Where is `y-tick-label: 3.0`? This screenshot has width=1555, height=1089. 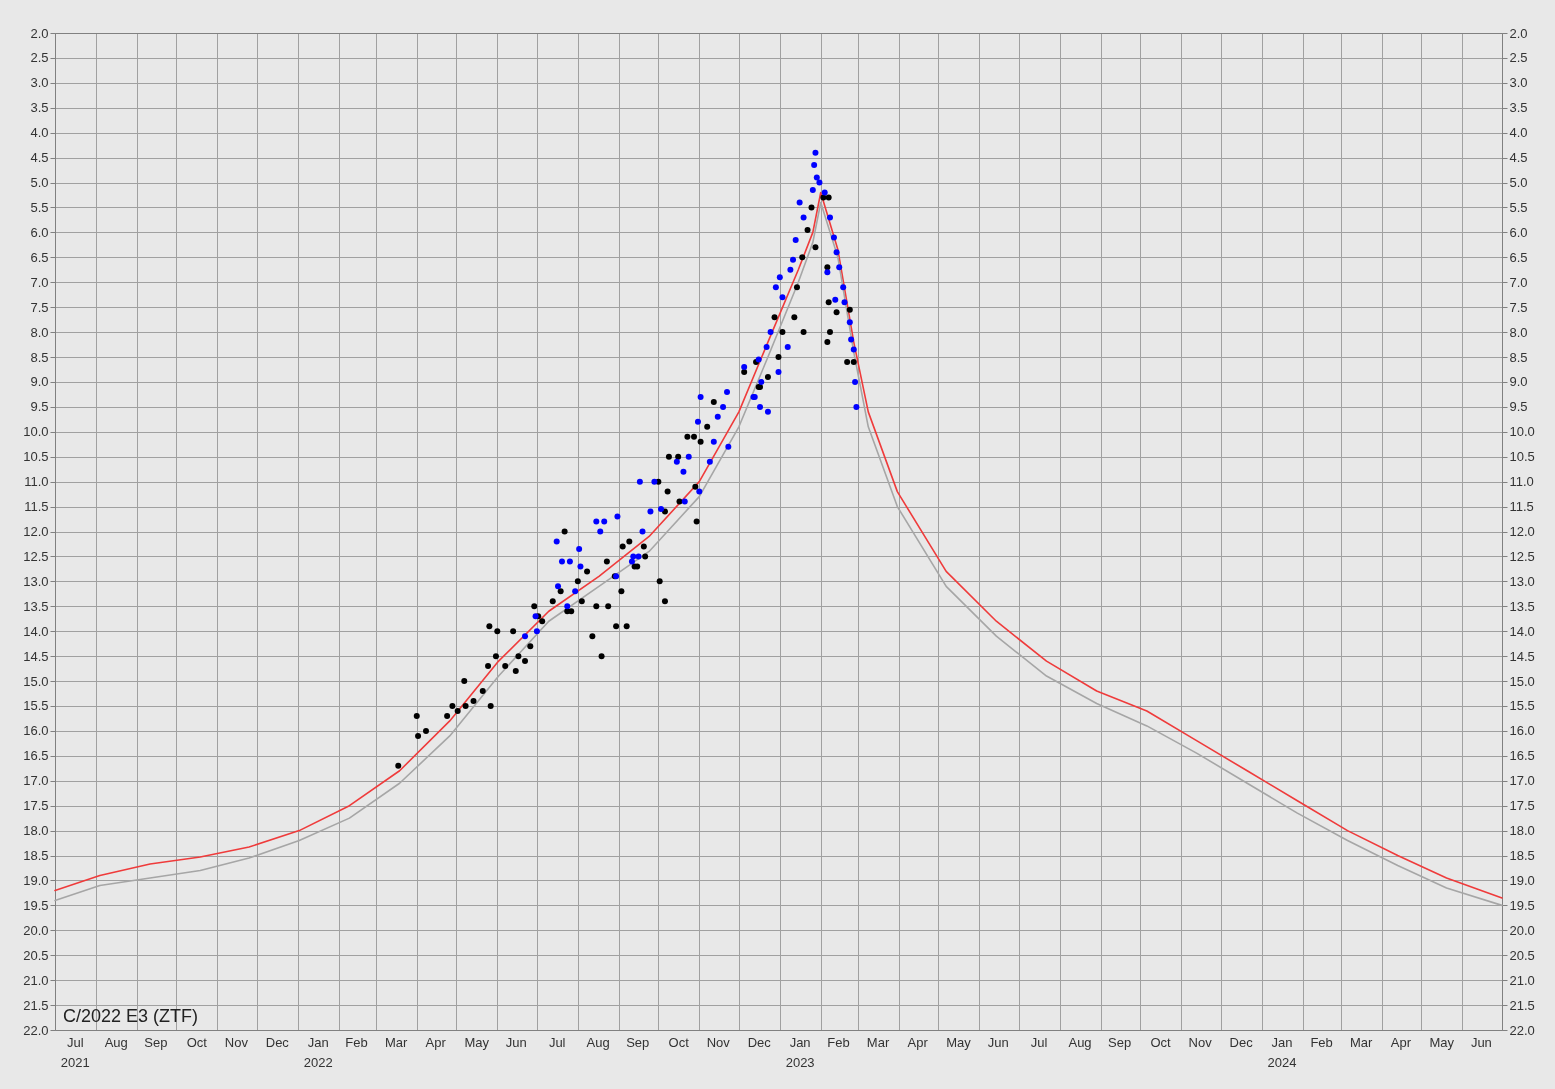
y-tick-label: 3.0 is located at coordinates (39, 83).